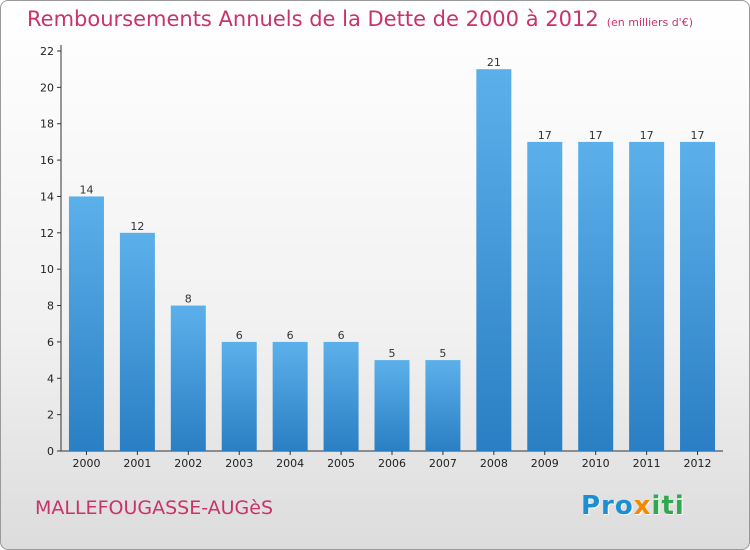  What do you see at coordinates (86, 463) in the screenshot?
I see `x-tick-label: 2000` at bounding box center [86, 463].